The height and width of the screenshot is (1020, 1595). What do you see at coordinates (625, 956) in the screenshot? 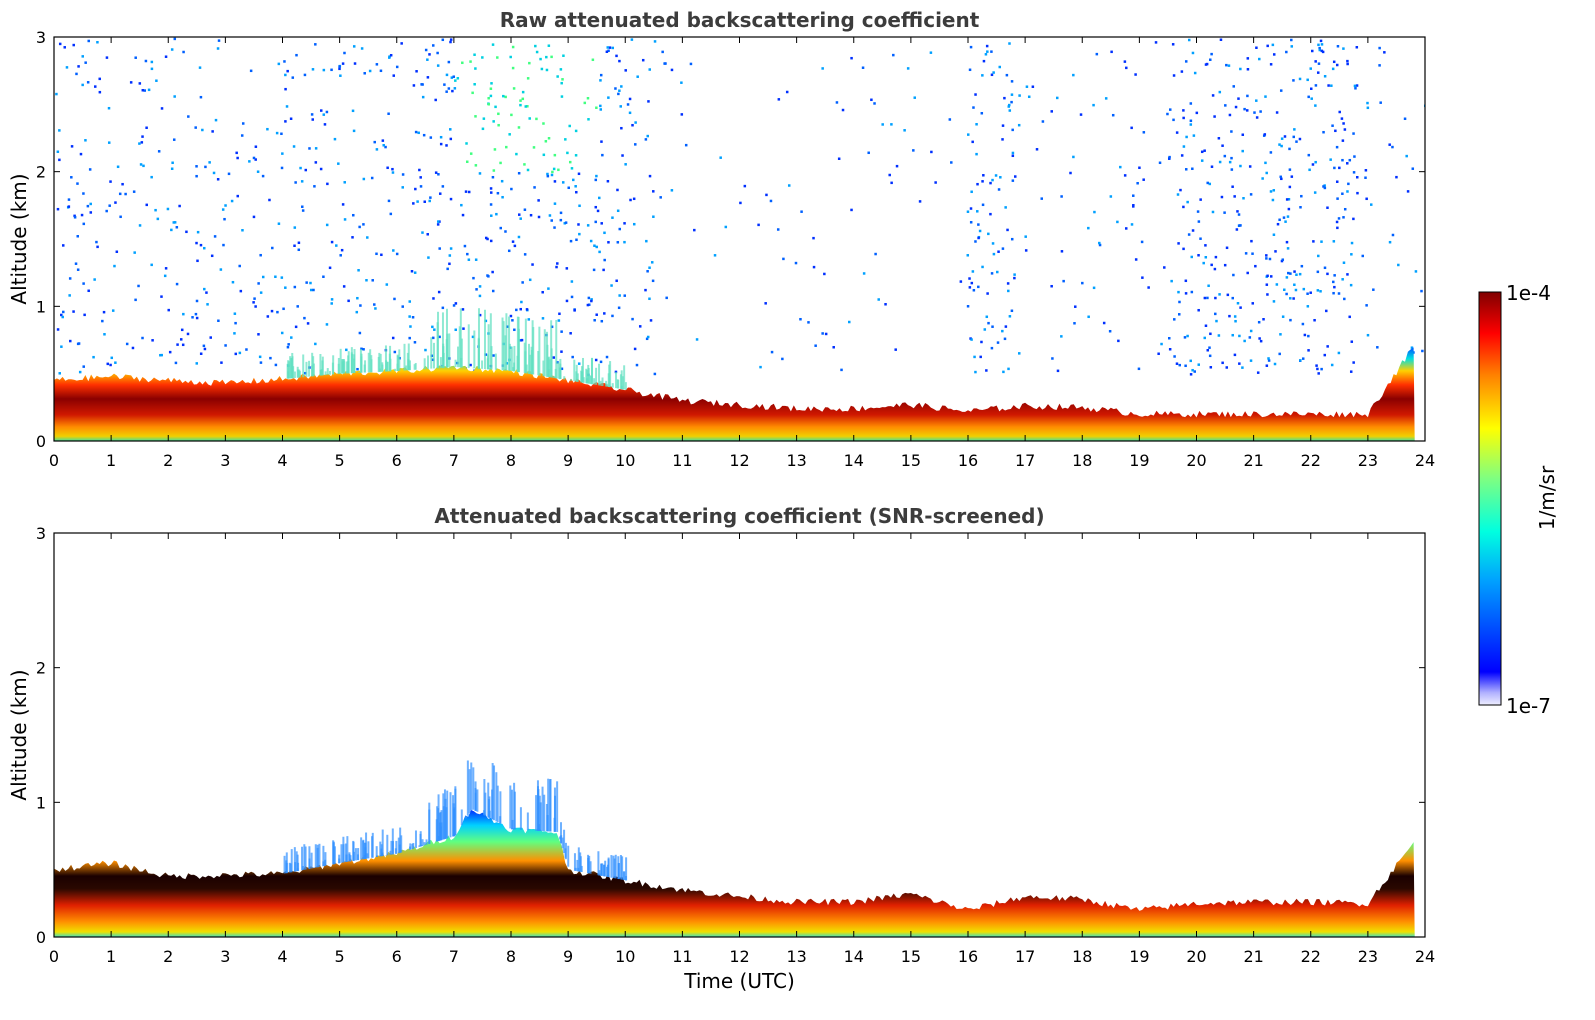
I see `x-tick-label: 10` at bounding box center [625, 956].